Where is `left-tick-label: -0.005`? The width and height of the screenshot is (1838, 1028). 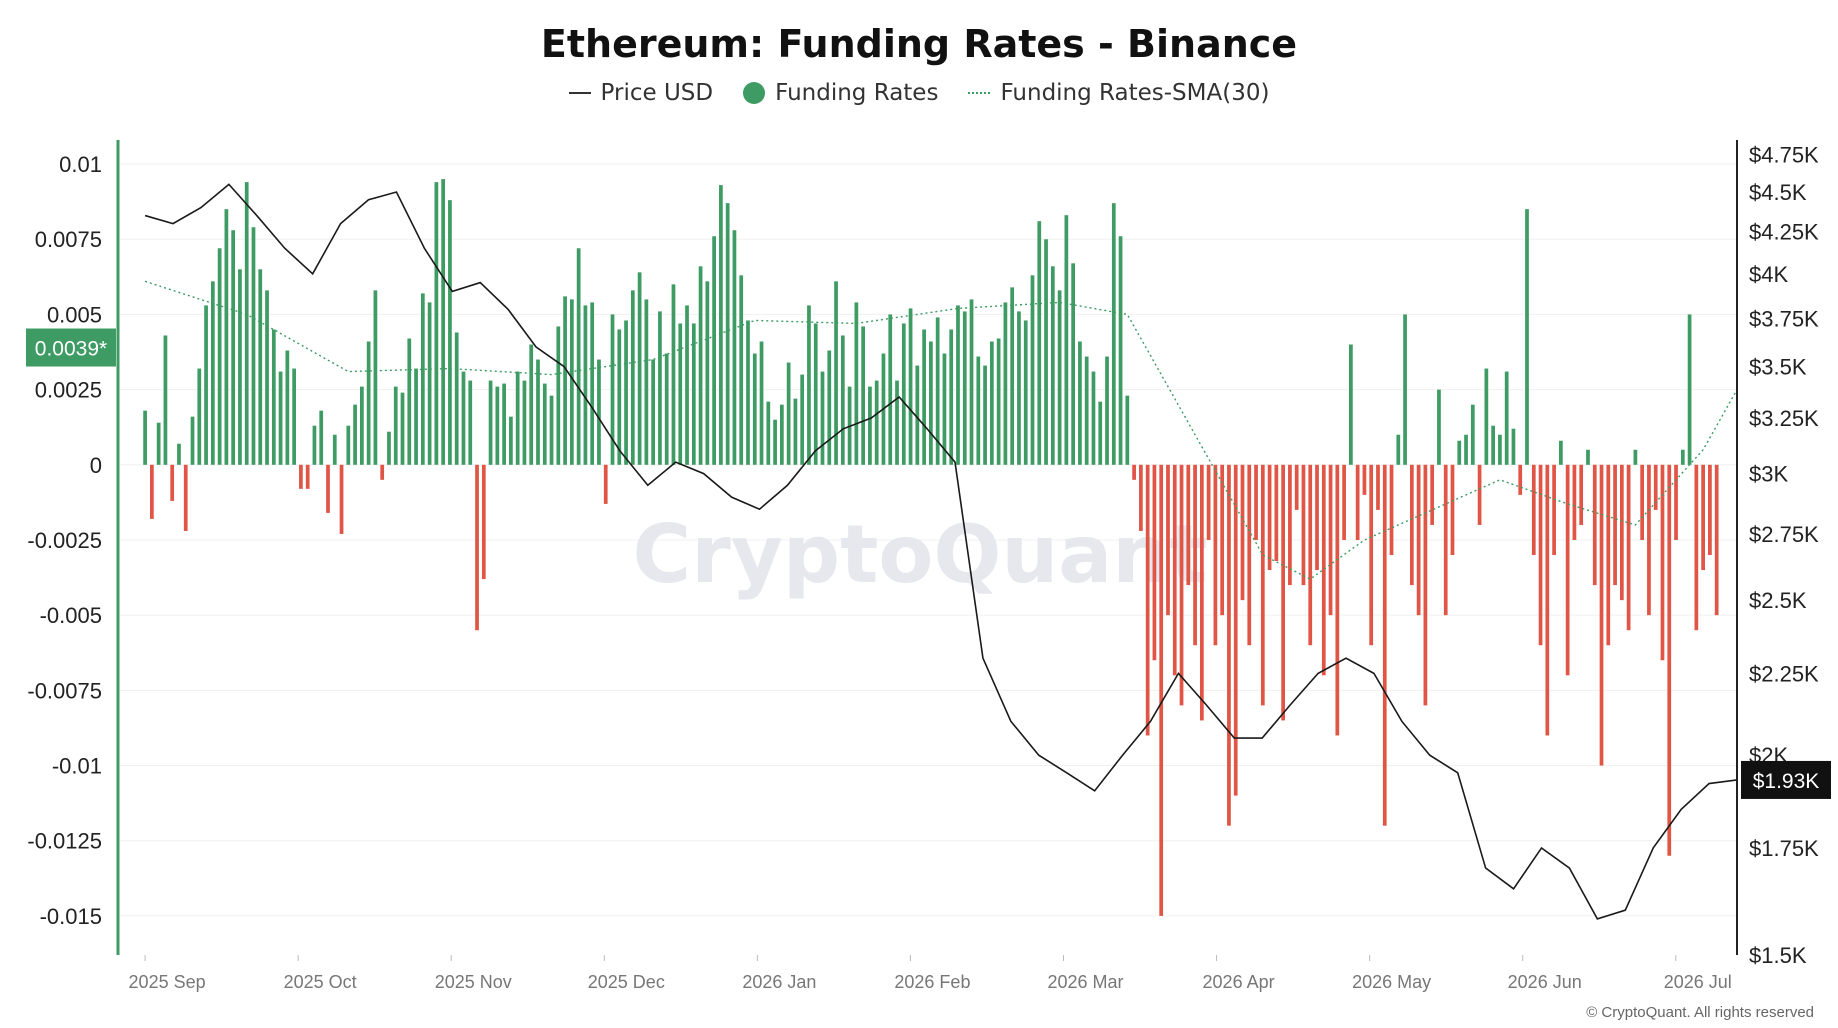
left-tick-label: -0.005 is located at coordinates (71, 615).